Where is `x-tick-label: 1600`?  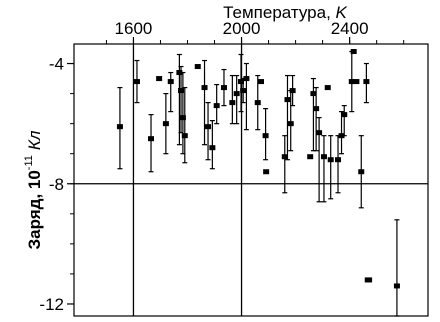
x-tick-label: 1600 is located at coordinates (134, 28).